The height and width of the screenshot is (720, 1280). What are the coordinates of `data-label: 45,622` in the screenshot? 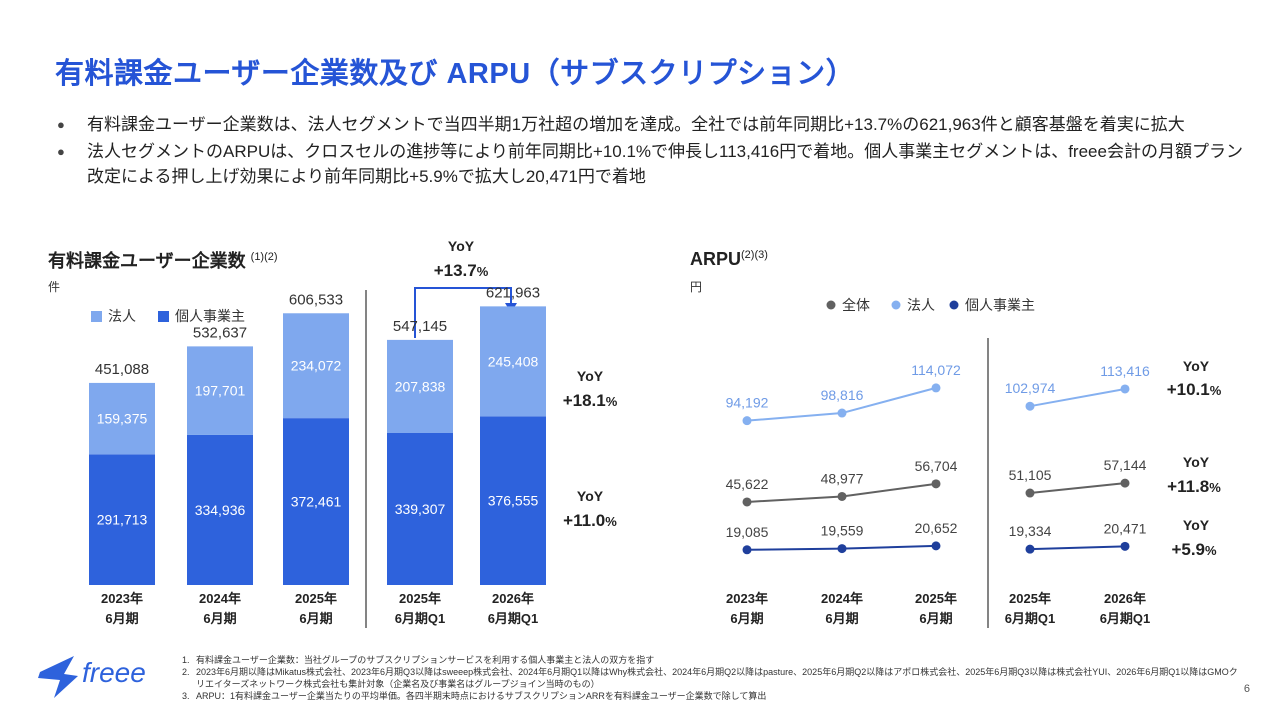 It's located at (747, 484).